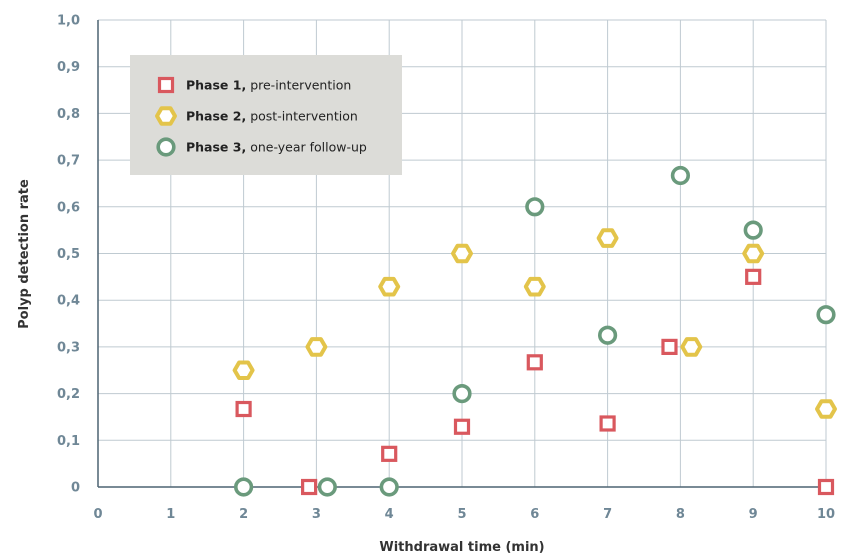 The image size is (842, 556). What do you see at coordinates (302, 116) in the screenshot?
I see `legend-label-description: post-intervention` at bounding box center [302, 116].